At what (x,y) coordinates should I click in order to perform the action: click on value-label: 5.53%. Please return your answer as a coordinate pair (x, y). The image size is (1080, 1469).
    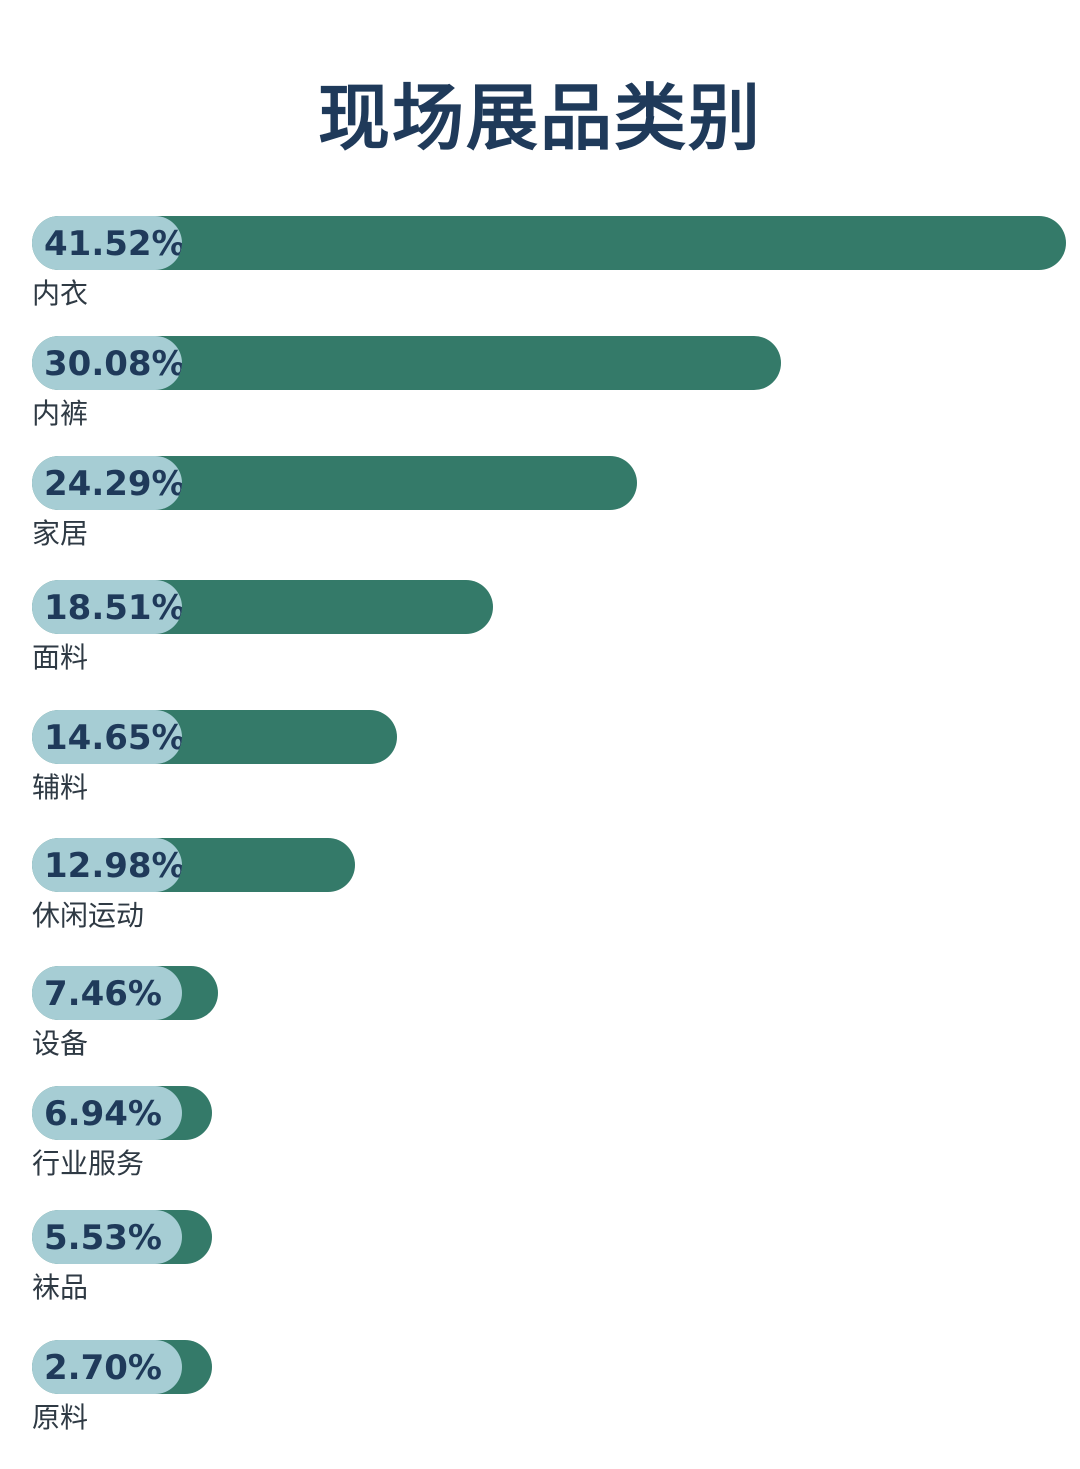
    Looking at the image, I should click on (107, 1237).